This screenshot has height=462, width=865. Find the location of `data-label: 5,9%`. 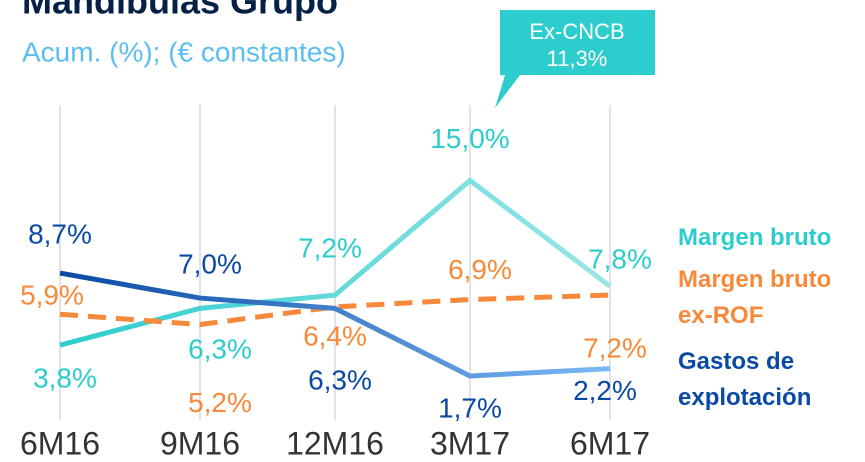

data-label: 5,9% is located at coordinates (52, 295).